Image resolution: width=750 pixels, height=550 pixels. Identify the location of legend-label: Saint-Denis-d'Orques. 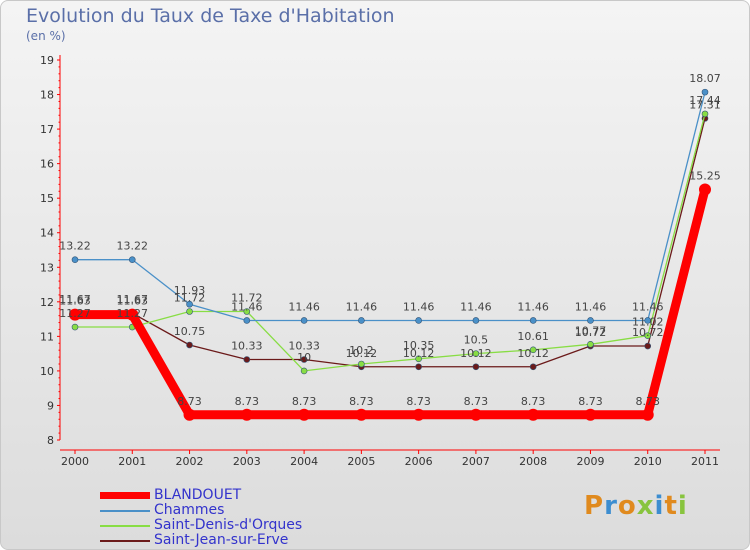
(228, 525).